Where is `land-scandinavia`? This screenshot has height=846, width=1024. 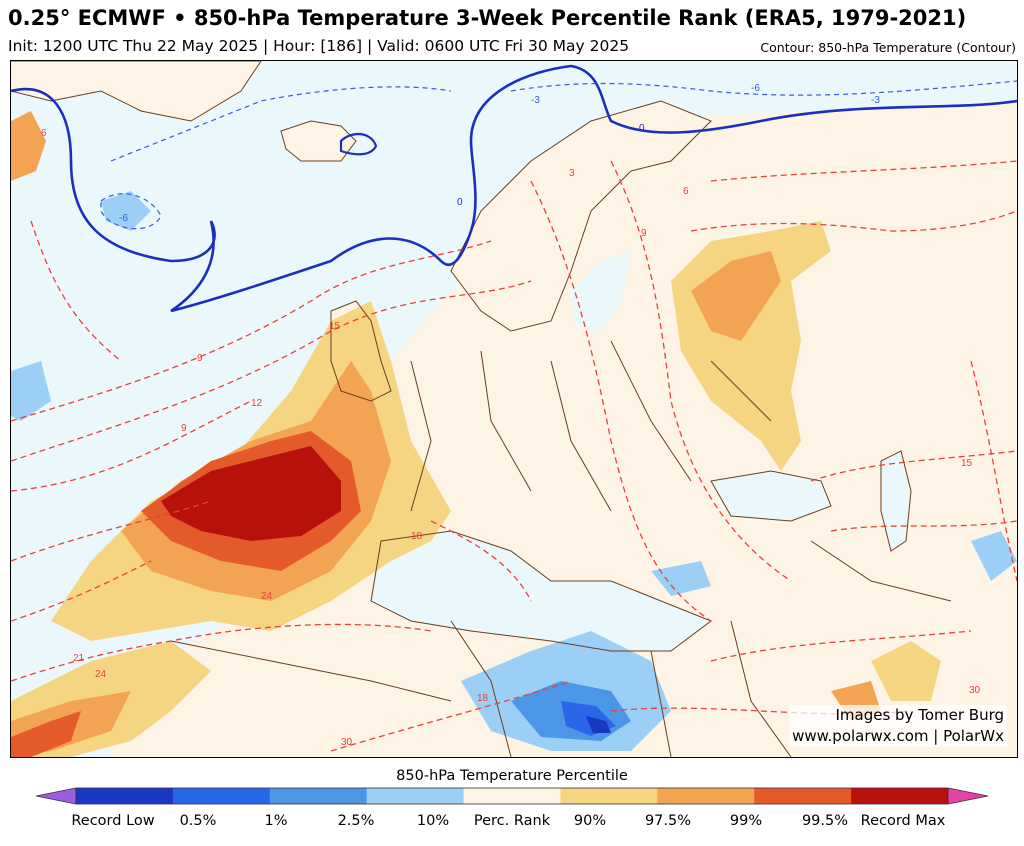
land-scandinavia is located at coordinates (581, 216).